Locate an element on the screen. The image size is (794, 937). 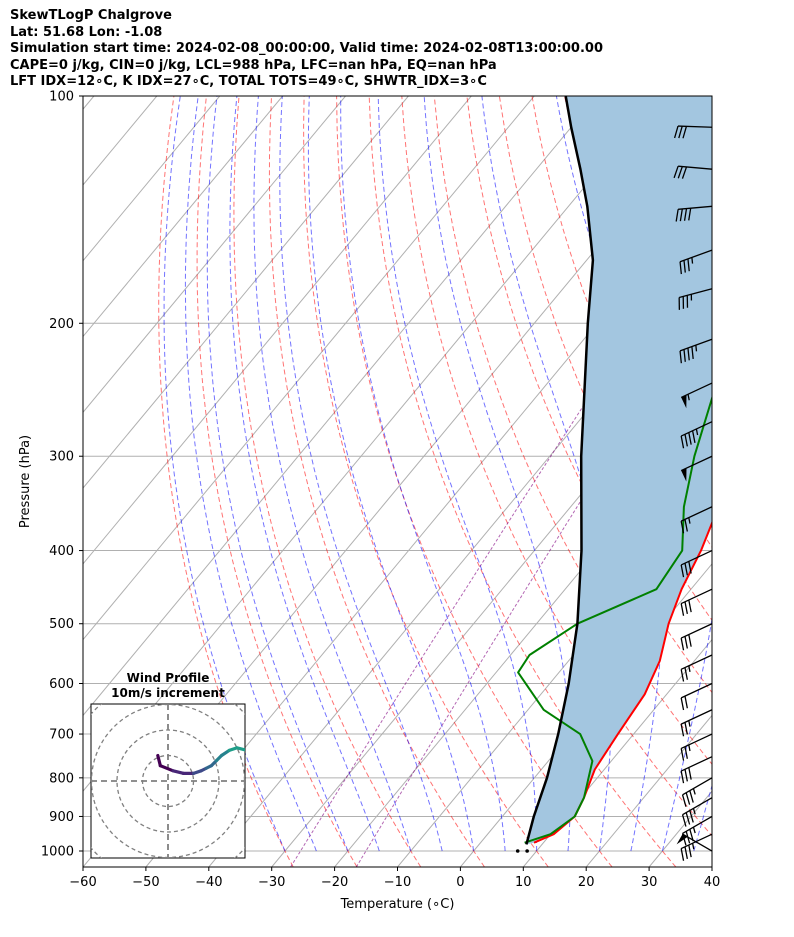
x-tick-label: 20 is located at coordinates (586, 882).